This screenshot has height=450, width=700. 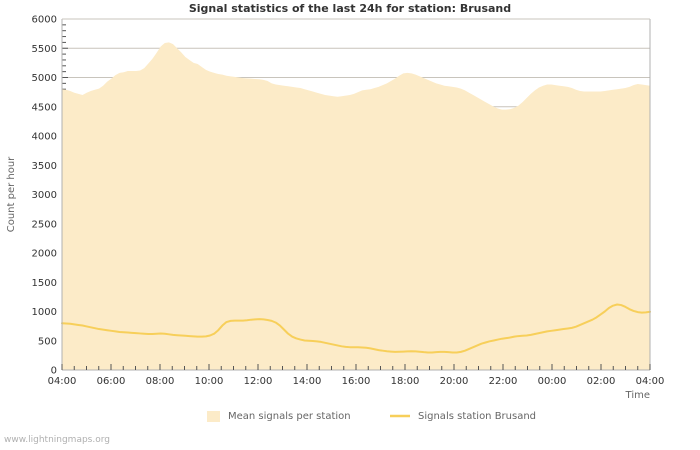 What do you see at coordinates (11, 194) in the screenshot?
I see `y-axis-label: Count per hour` at bounding box center [11, 194].